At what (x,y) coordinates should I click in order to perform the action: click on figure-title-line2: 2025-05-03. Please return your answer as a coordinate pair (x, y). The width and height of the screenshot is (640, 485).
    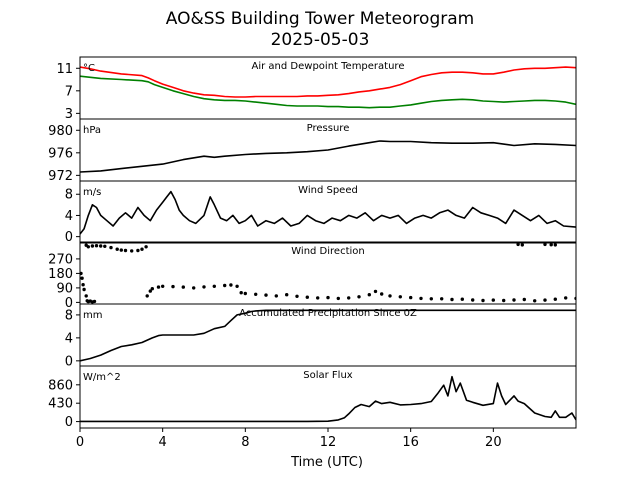
    Looking at the image, I should click on (320, 40).